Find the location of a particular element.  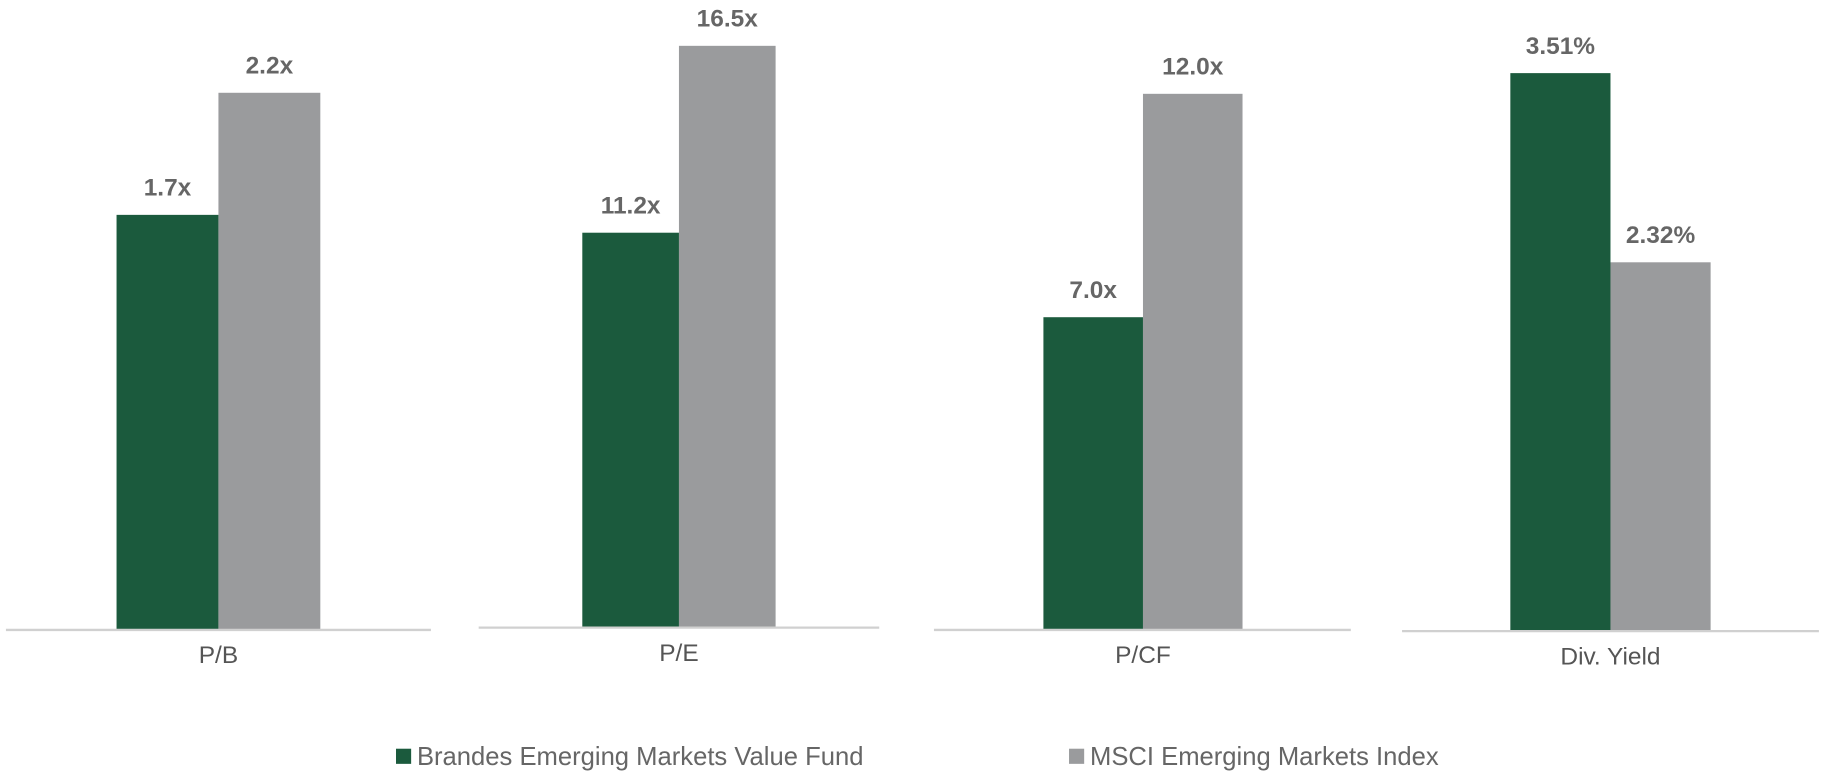

legend-label: Brandes Emerging Markets Value Fund is located at coordinates (640, 757).